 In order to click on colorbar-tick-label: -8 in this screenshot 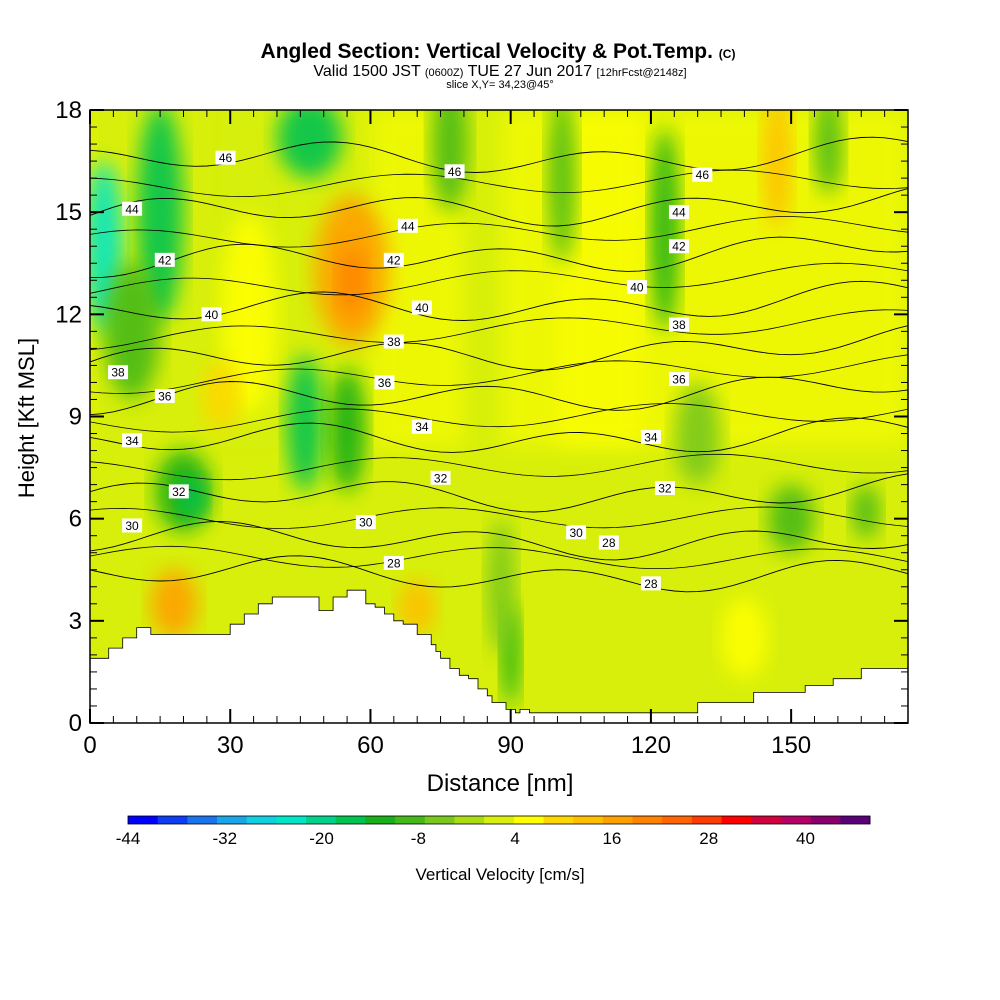, I will do `click(418, 838)`.